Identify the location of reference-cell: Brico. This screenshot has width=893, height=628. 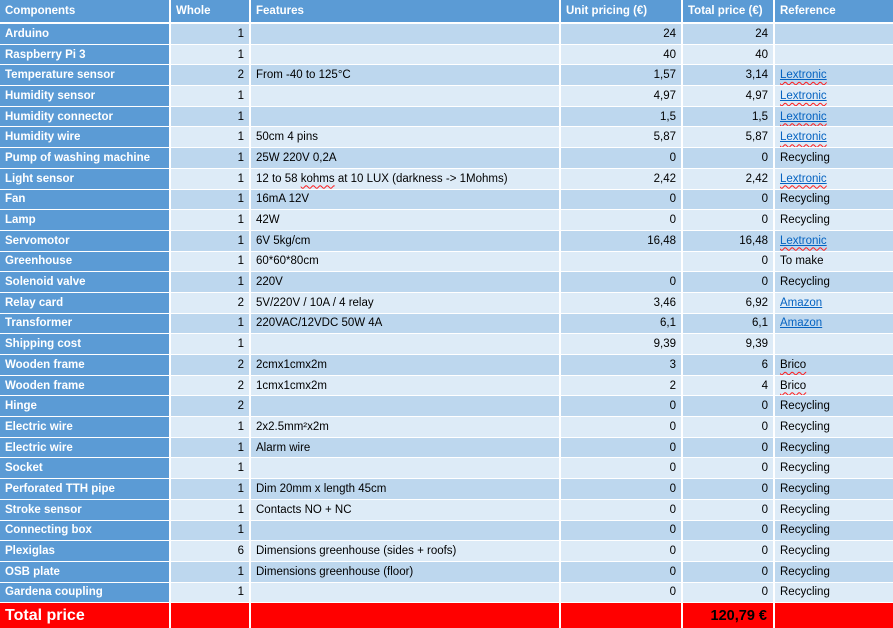
(834, 365).